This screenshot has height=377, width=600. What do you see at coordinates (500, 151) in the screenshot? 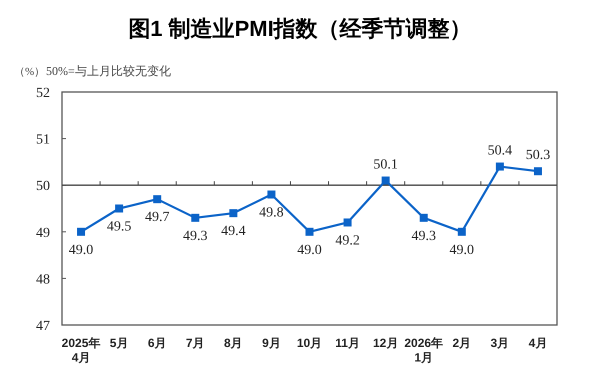
I see `data-label: 50.4` at bounding box center [500, 151].